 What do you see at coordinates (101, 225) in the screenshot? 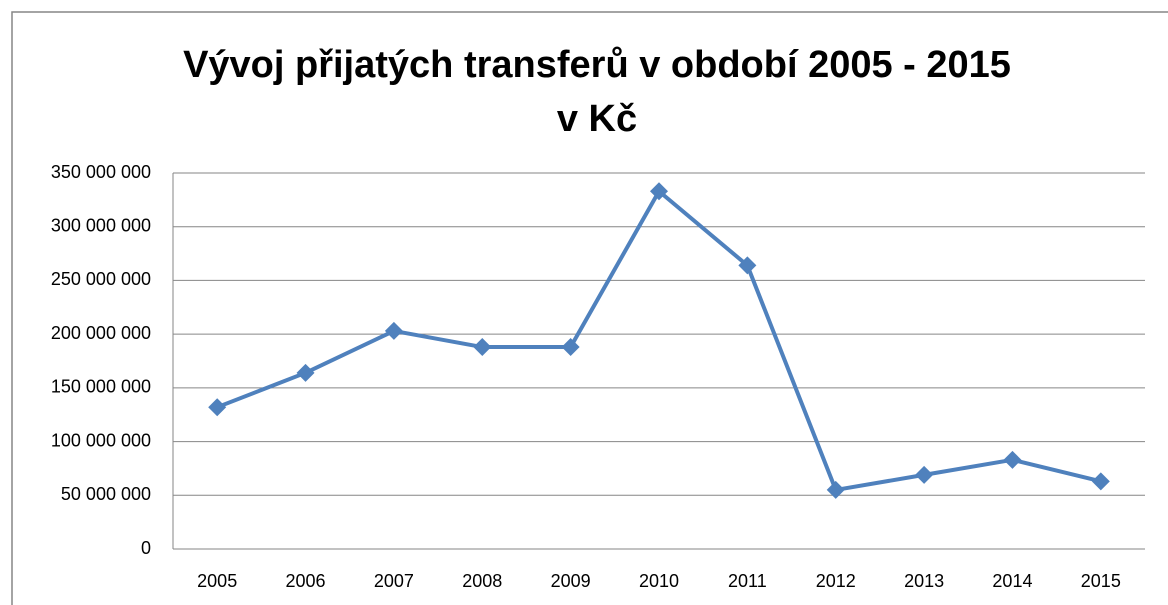
I see `y-tick-label: 300 000 000` at bounding box center [101, 225].